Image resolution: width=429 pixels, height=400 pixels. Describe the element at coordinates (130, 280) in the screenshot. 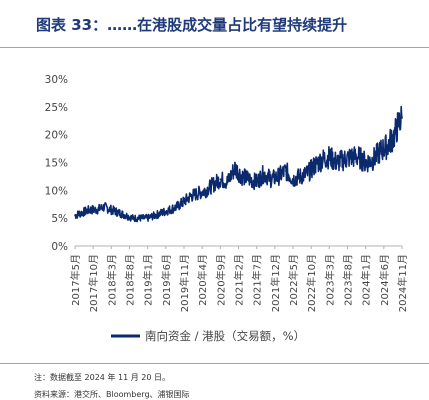

I see `x-tick-label: 2018年8月` at that location.